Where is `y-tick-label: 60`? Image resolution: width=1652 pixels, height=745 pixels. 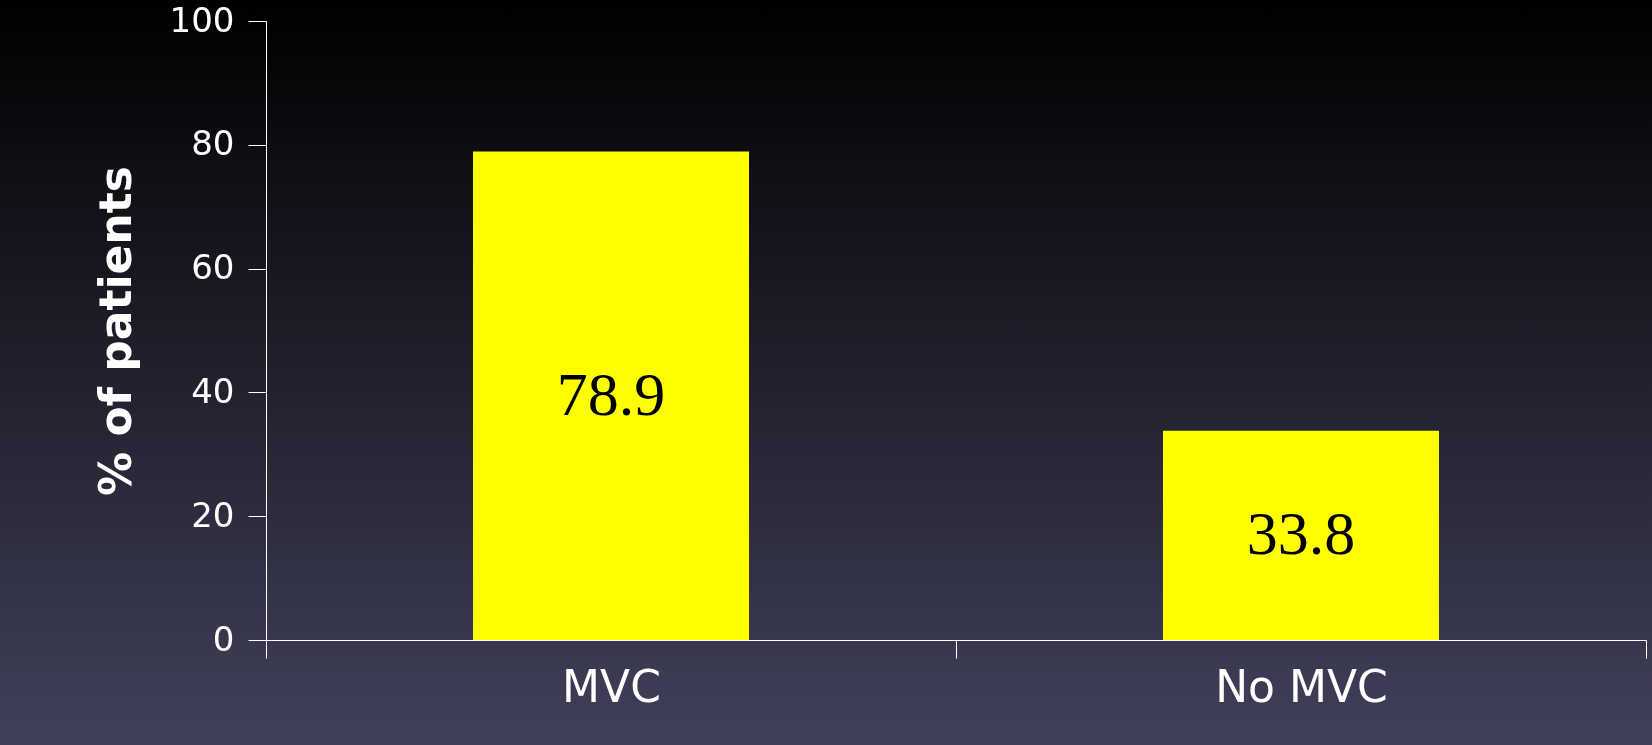 y-tick-label: 60 is located at coordinates (213, 267).